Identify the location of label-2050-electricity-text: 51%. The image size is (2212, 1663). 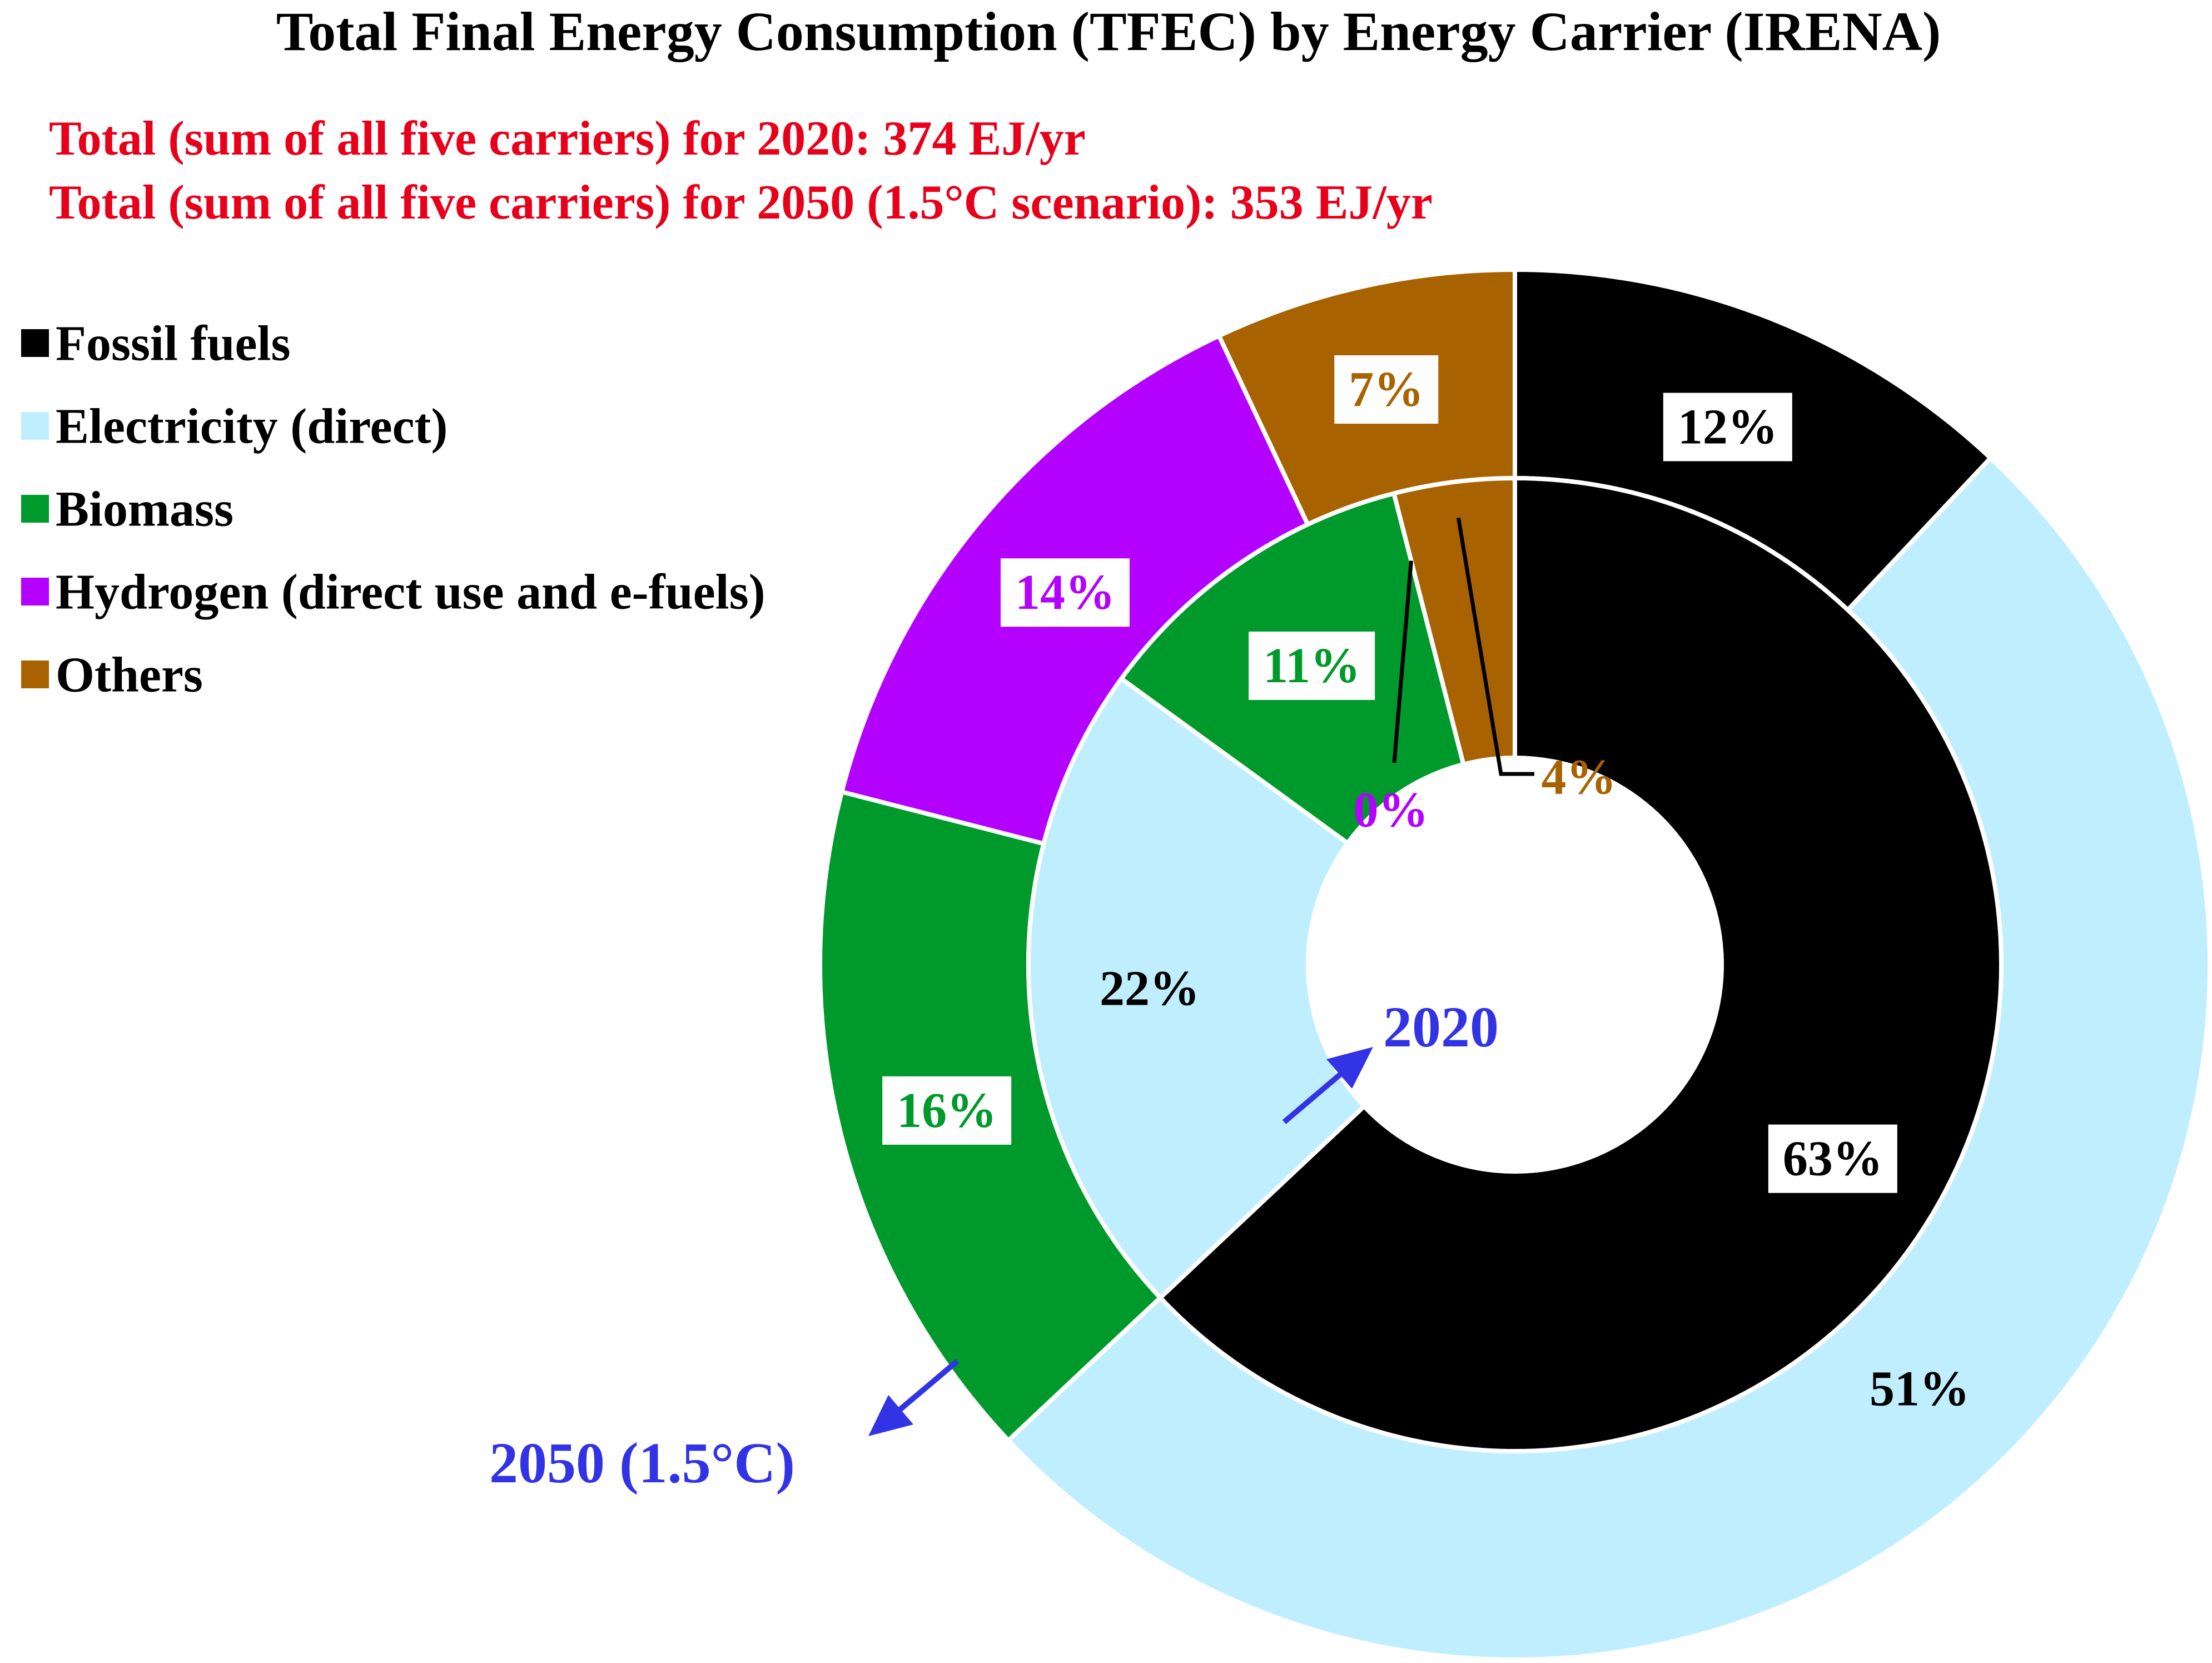
(1920, 1389).